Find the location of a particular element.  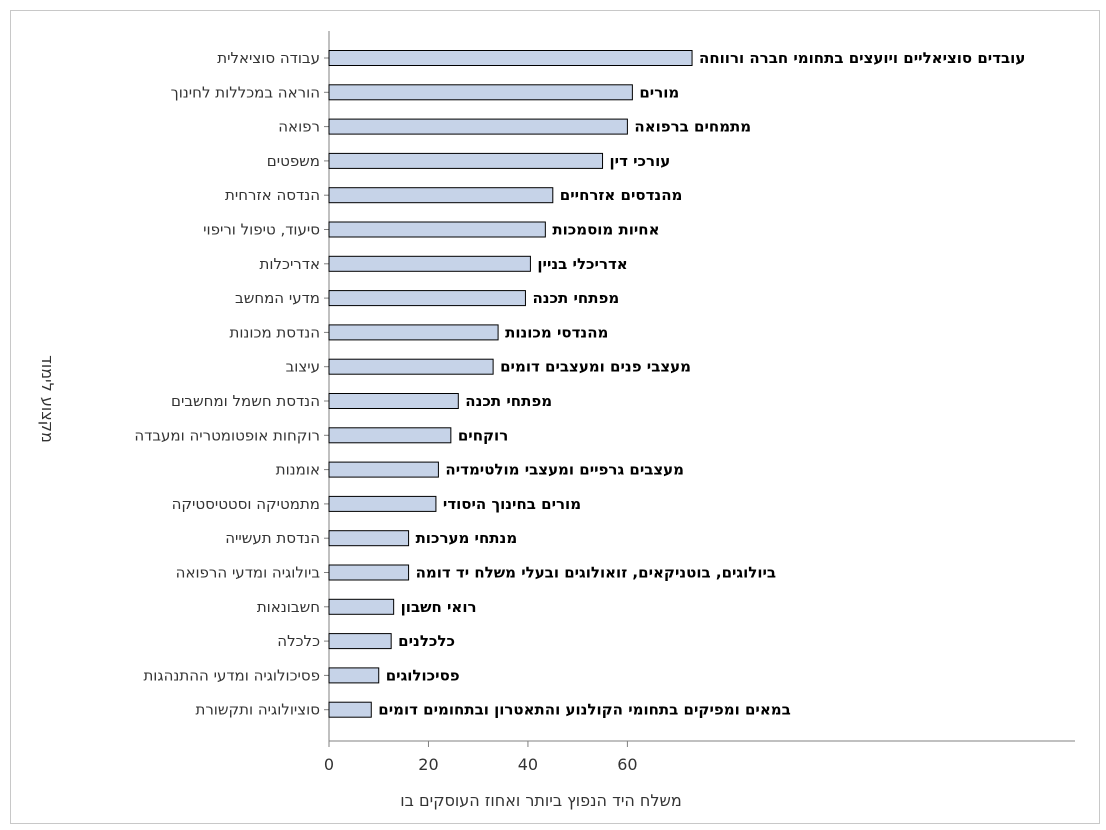

category-label: ביולוגיה ומדעי הרפואה is located at coordinates (248, 573).